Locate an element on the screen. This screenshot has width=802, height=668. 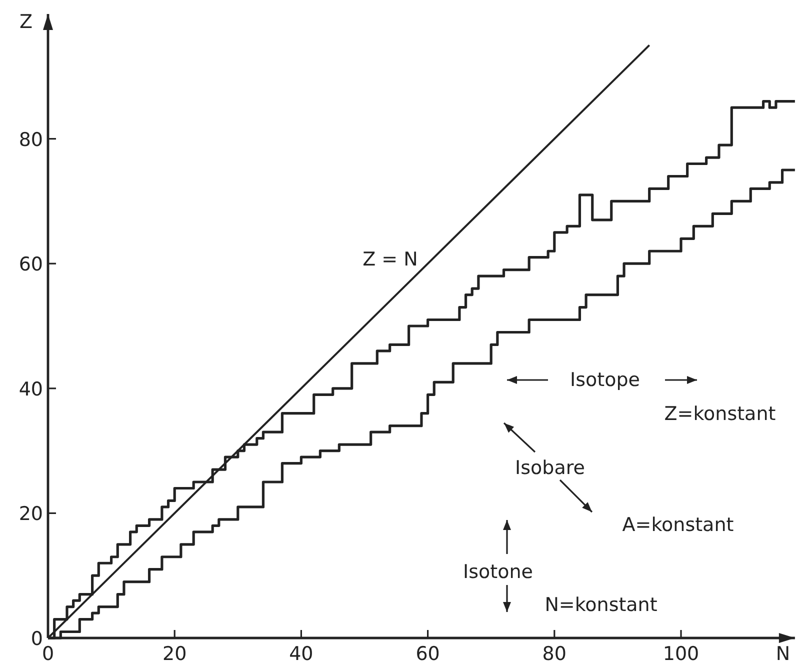
y-tick-label: 60 is located at coordinates (30, 265).